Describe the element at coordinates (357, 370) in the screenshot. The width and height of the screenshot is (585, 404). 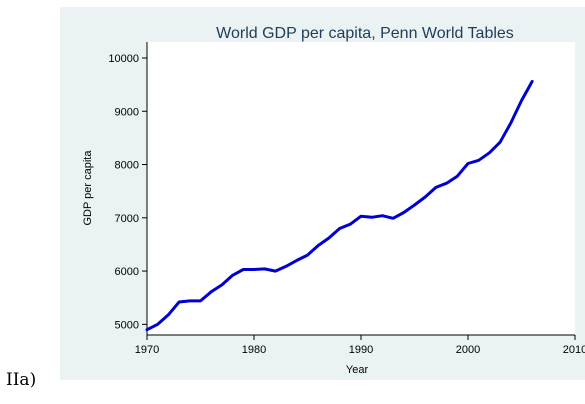
I see `x-axis-label: Year` at that location.